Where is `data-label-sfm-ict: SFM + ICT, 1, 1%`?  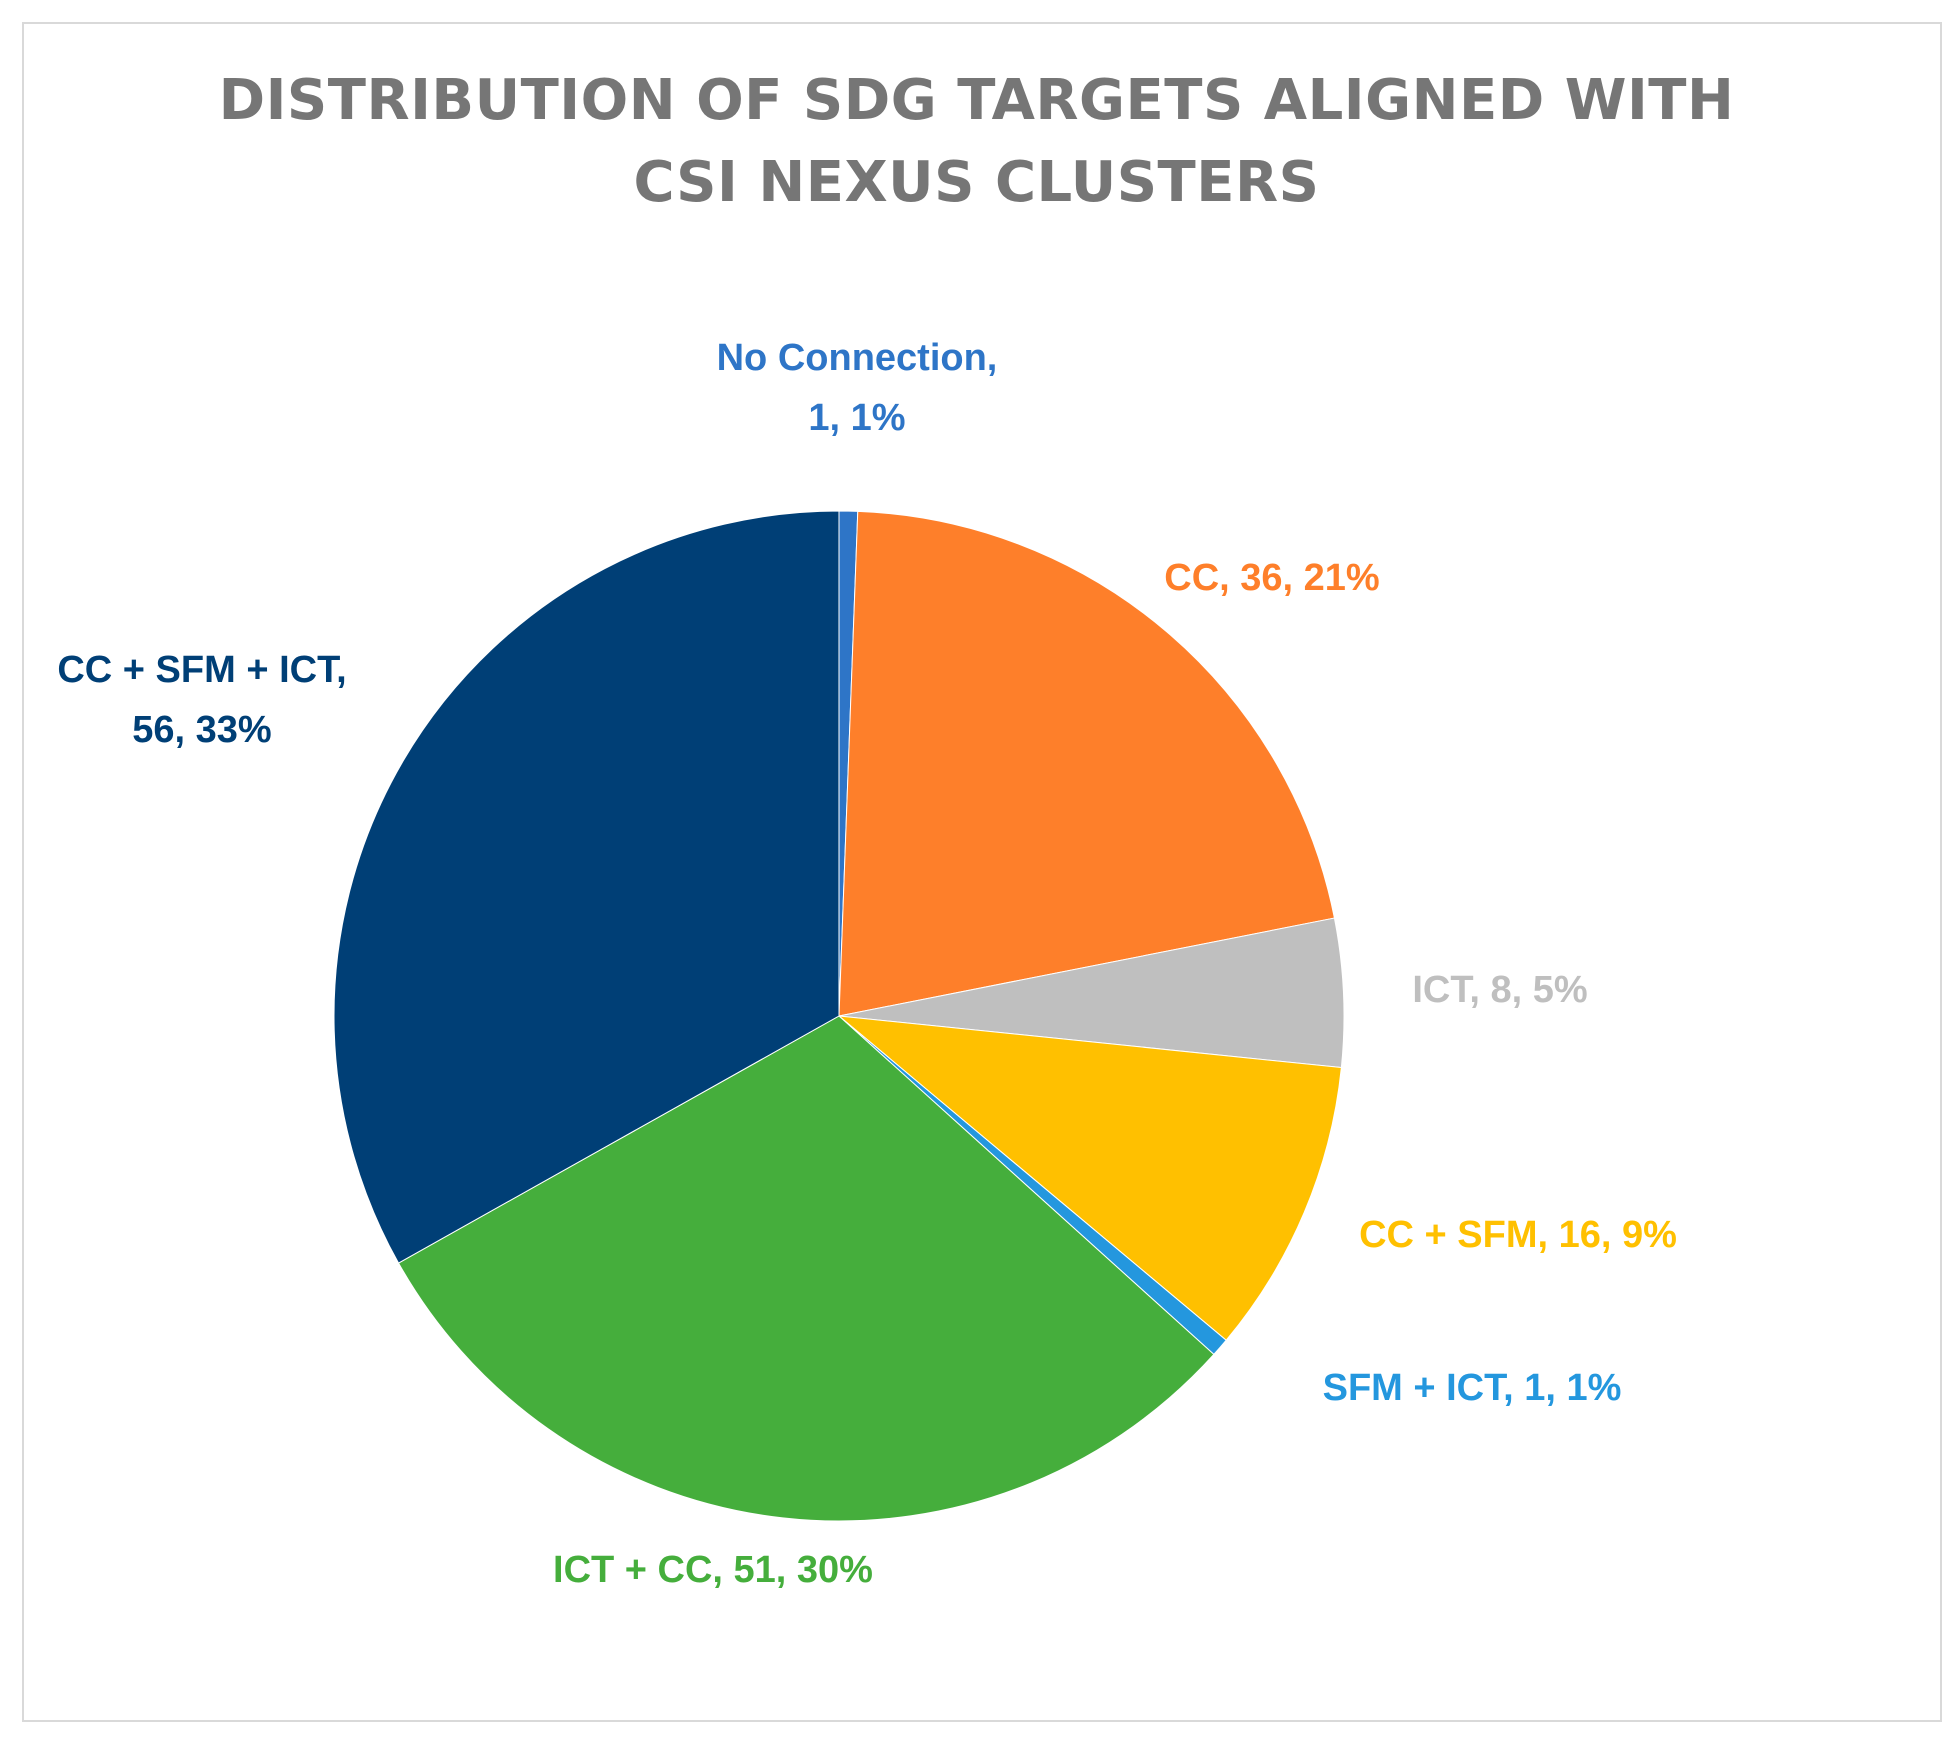 data-label-sfm-ict: SFM + ICT, 1, 1% is located at coordinates (1472, 1388).